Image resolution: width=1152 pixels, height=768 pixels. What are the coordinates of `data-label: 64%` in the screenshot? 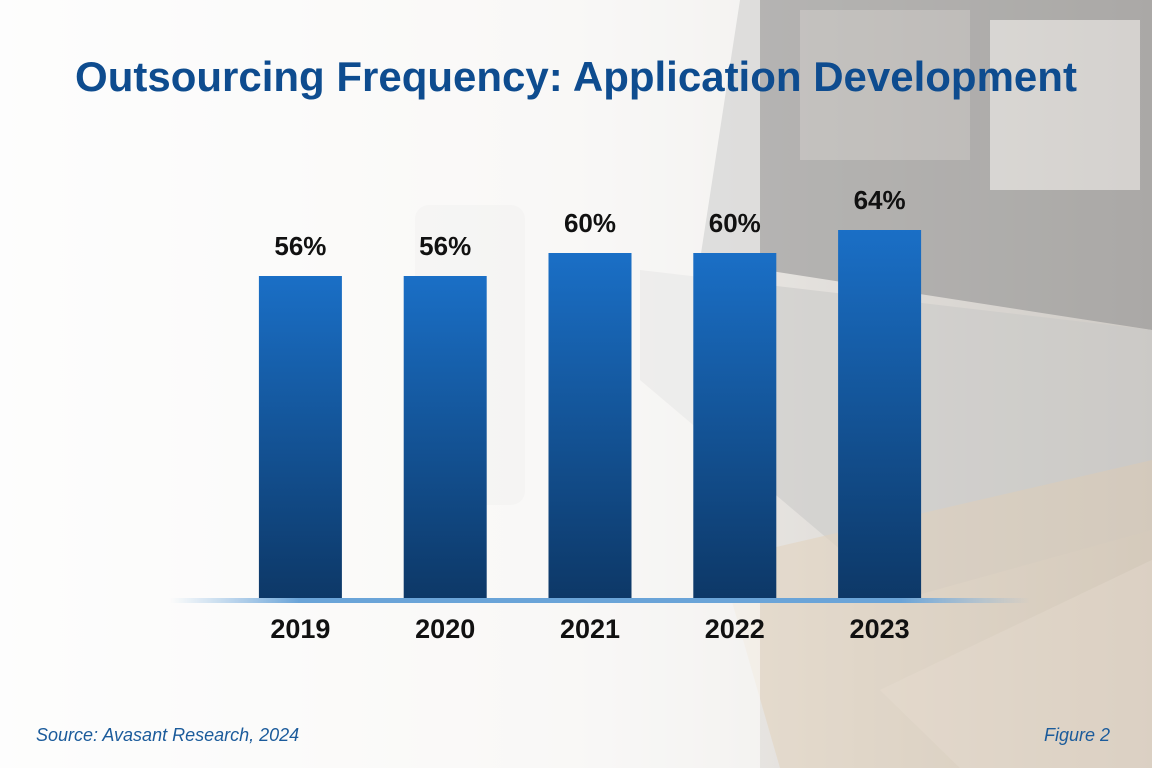 It's located at (880, 200).